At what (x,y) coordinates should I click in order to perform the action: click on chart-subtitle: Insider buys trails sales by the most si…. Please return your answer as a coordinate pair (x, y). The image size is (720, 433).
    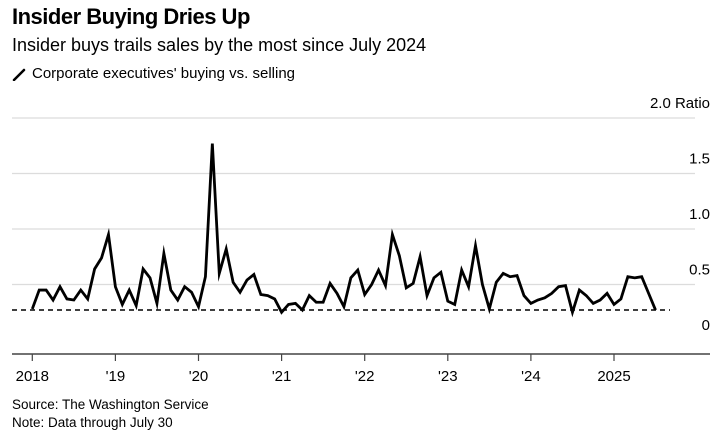
    Looking at the image, I should click on (219, 45).